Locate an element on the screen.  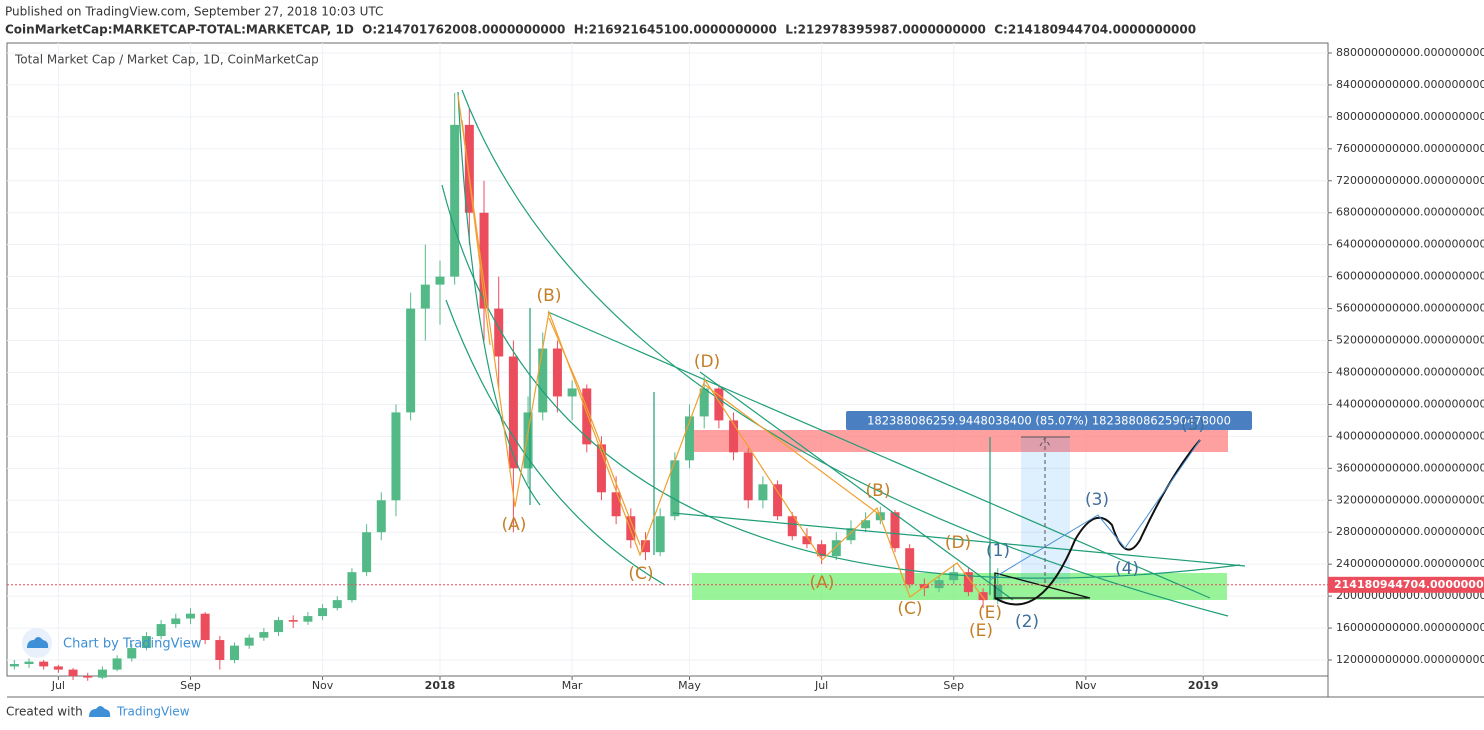
y-tick-label: 360000000000.0000000000 is located at coordinates (1410, 467).